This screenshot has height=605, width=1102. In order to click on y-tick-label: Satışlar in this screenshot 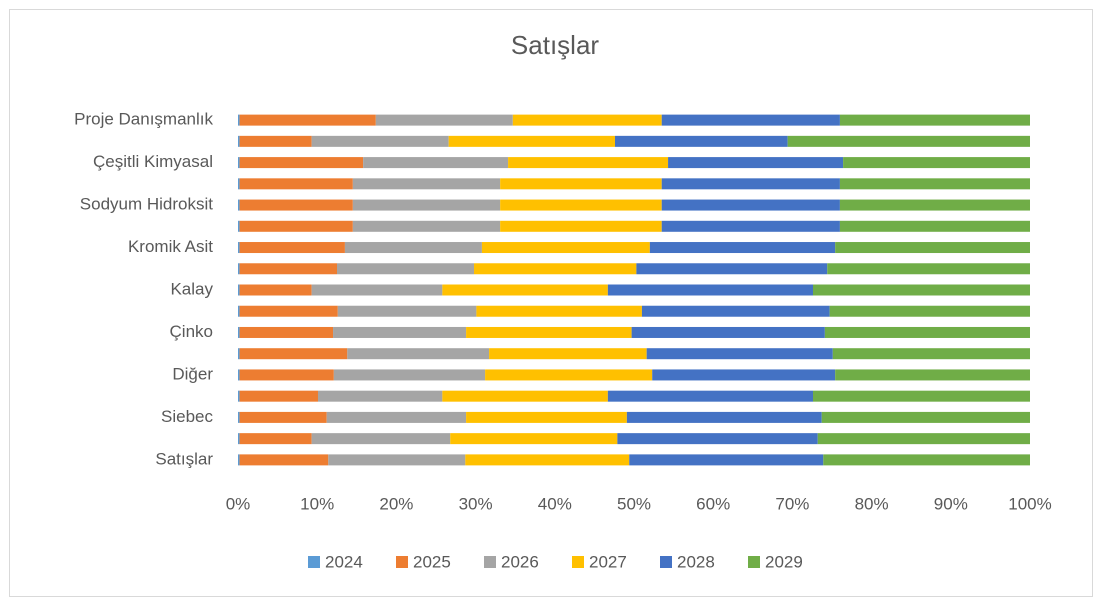, I will do `click(184, 458)`.